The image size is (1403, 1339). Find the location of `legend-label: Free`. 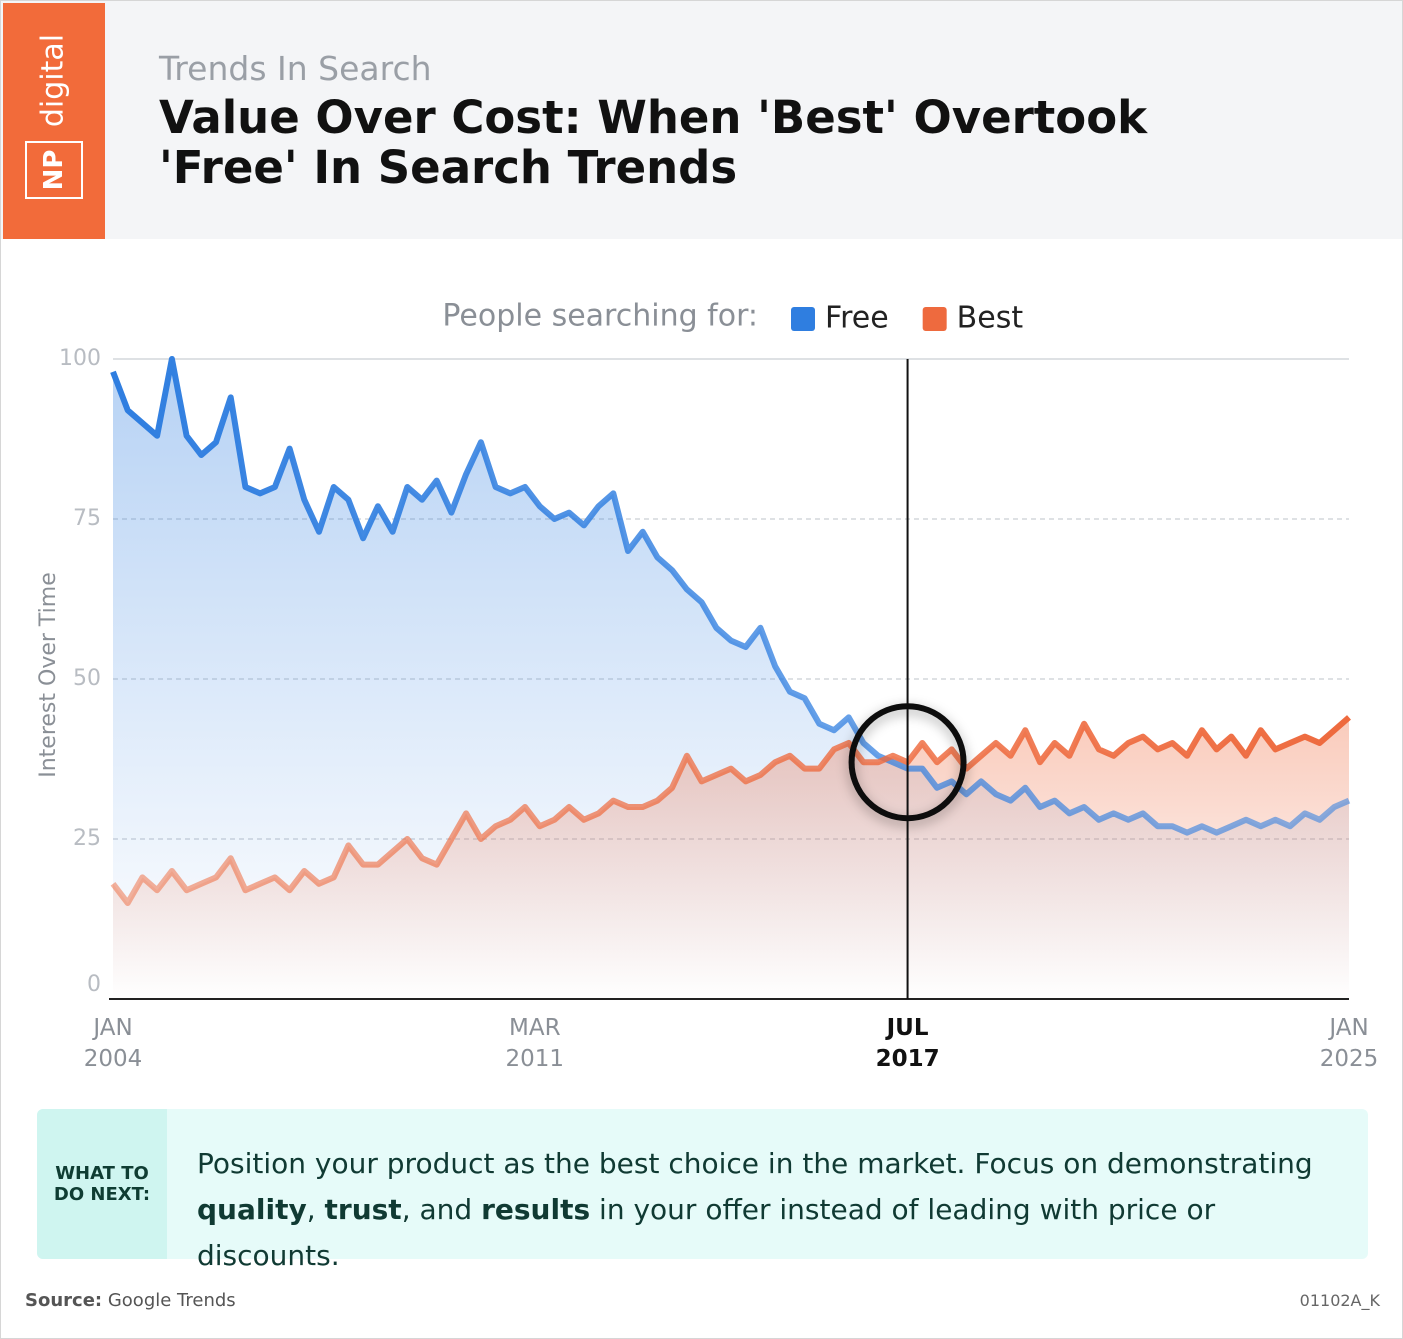

legend-label: Free is located at coordinates (857, 318).